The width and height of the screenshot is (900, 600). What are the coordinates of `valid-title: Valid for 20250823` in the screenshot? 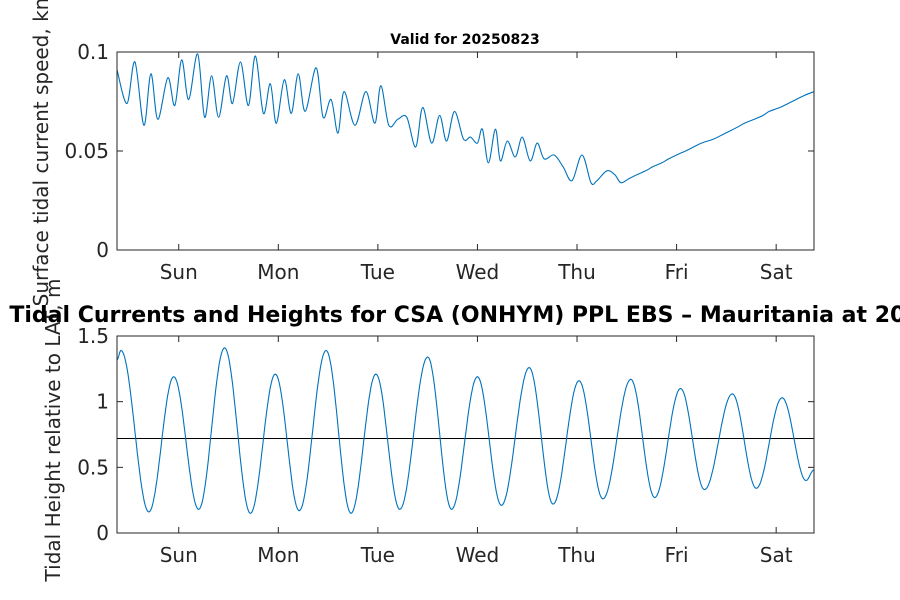 It's located at (464, 40).